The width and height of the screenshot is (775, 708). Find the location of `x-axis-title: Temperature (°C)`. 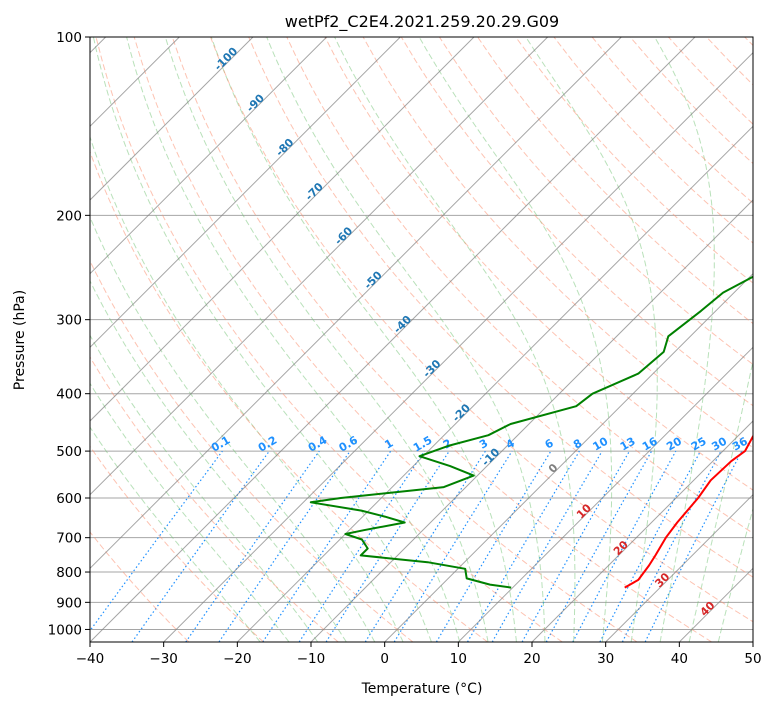

x-axis-title: Temperature (°C) is located at coordinates (422, 689).